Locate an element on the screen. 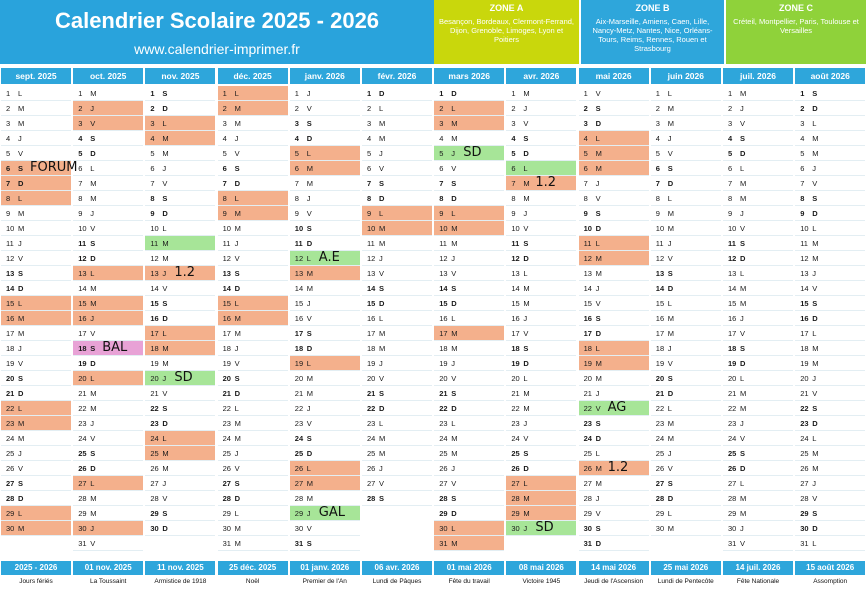 The width and height of the screenshot is (866, 591). day-cell: 27 M is located at coordinates (613, 483).